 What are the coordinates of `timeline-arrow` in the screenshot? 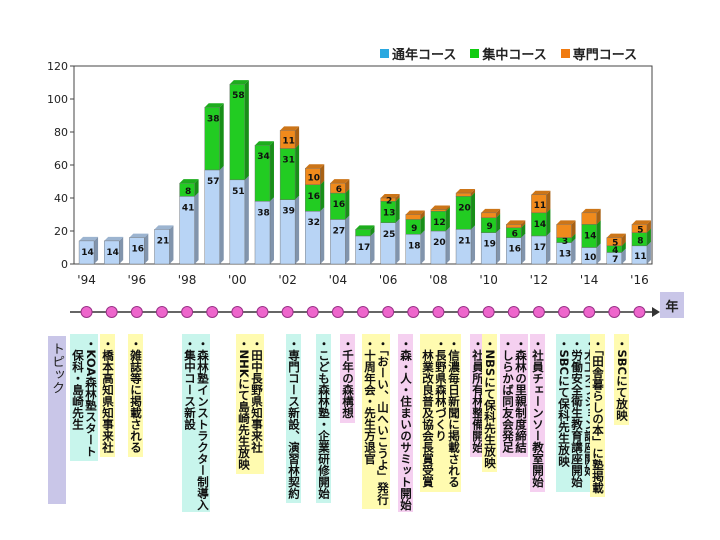 It's located at (656, 312).